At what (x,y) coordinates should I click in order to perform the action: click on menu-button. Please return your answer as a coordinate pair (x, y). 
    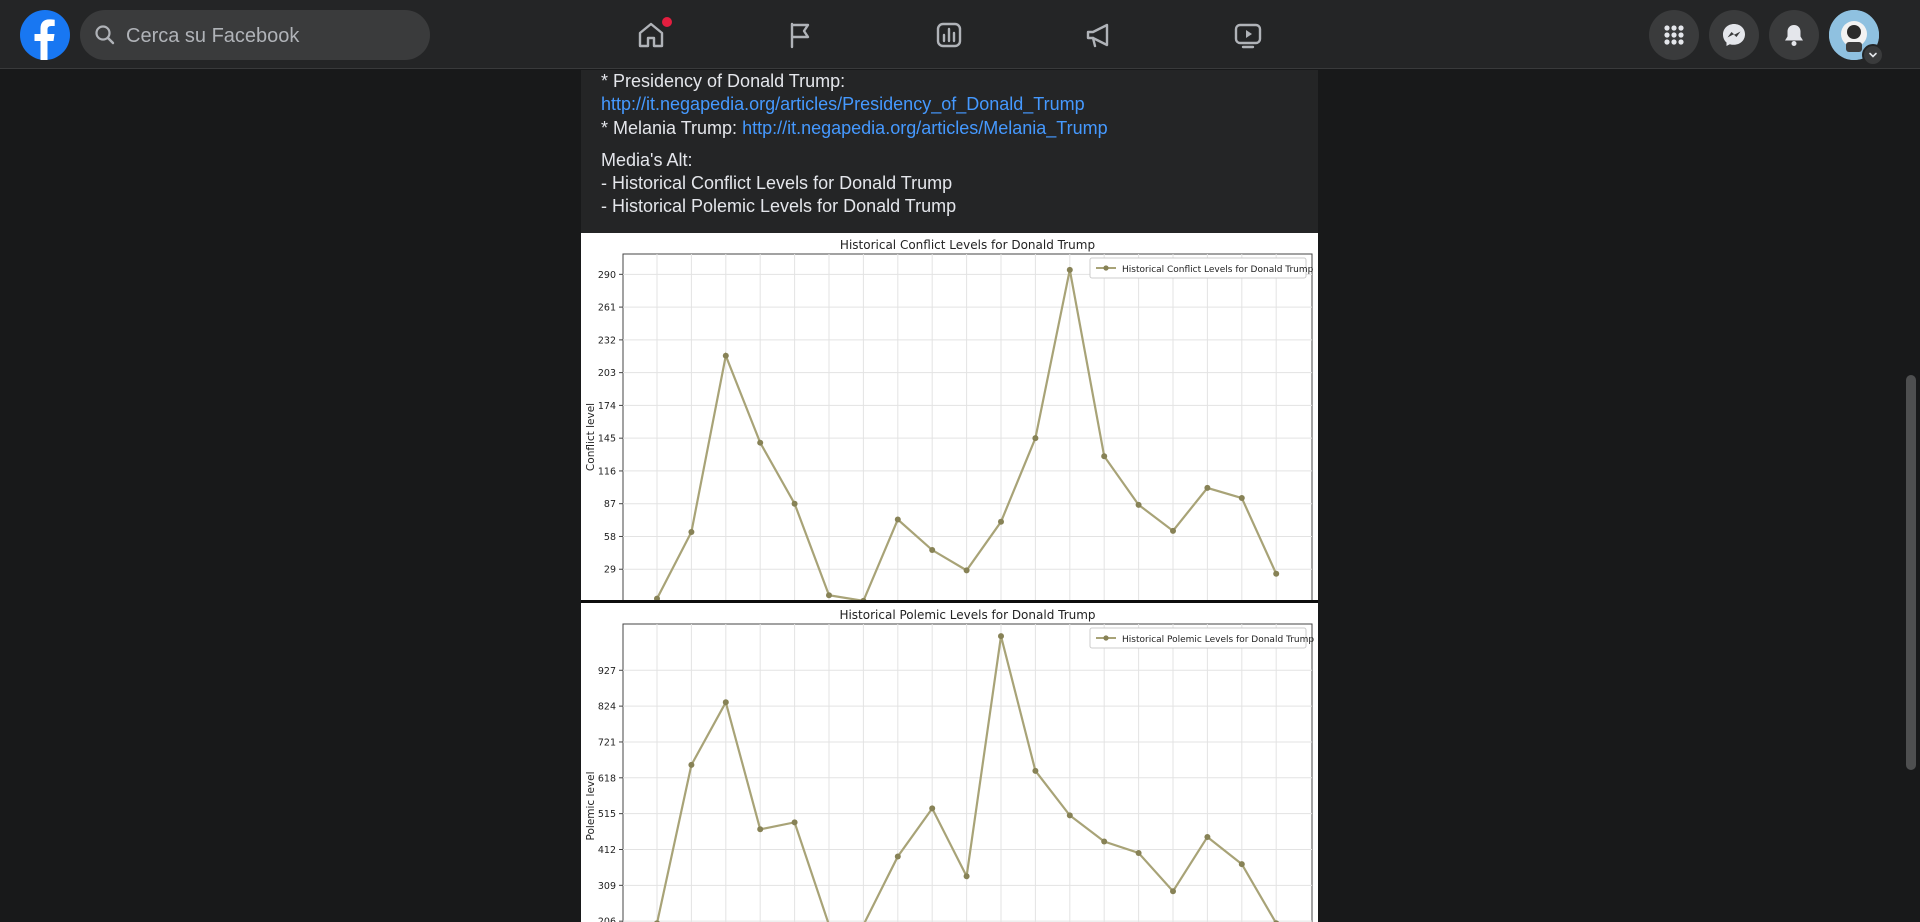
    Looking at the image, I should click on (1674, 35).